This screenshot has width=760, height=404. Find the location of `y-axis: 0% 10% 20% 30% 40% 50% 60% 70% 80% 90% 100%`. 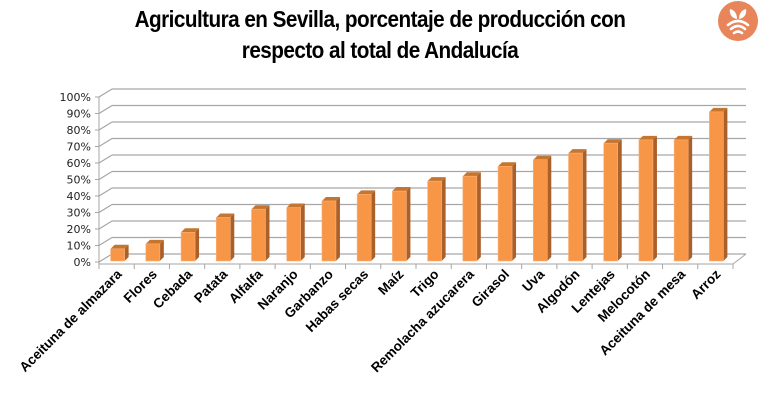

y-axis: 0% 10% 20% 30% 40% 50% 60% 70% 80% 90% 100% is located at coordinates (80, 180).